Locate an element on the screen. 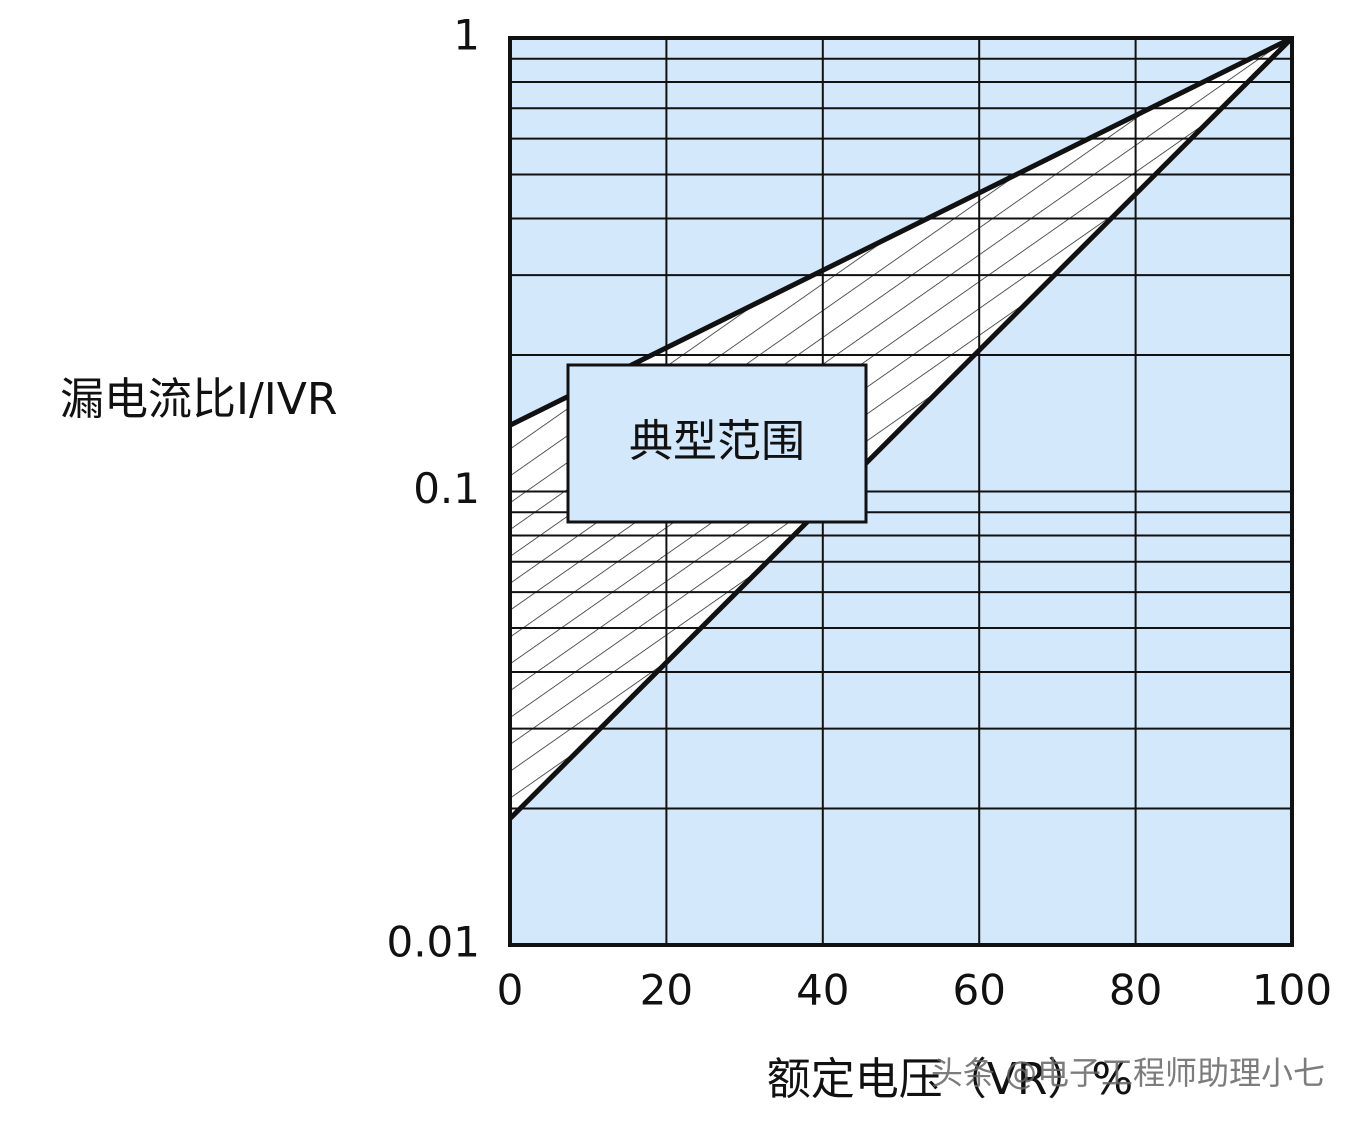  y-axis-label: 漏电流比I/IVR is located at coordinates (198, 399).